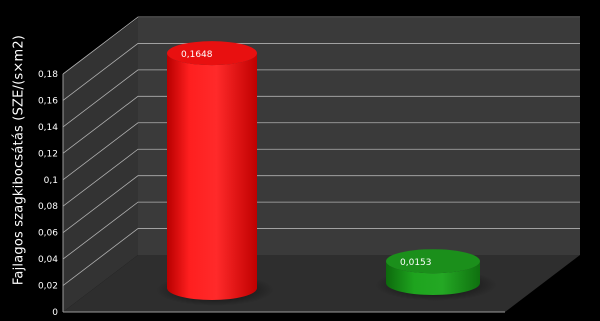 This screenshot has width=600, height=321. Describe the element at coordinates (197, 55) in the screenshot. I see `data-label: 0,1648` at that location.